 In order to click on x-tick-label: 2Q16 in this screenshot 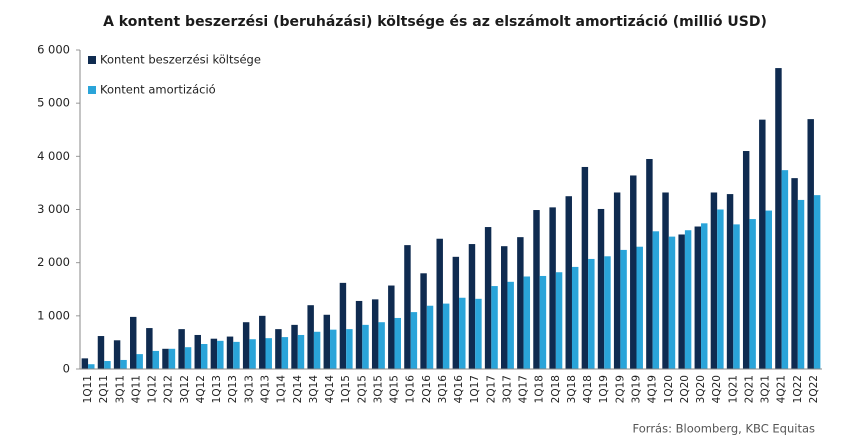, I will do `click(427, 389)`.